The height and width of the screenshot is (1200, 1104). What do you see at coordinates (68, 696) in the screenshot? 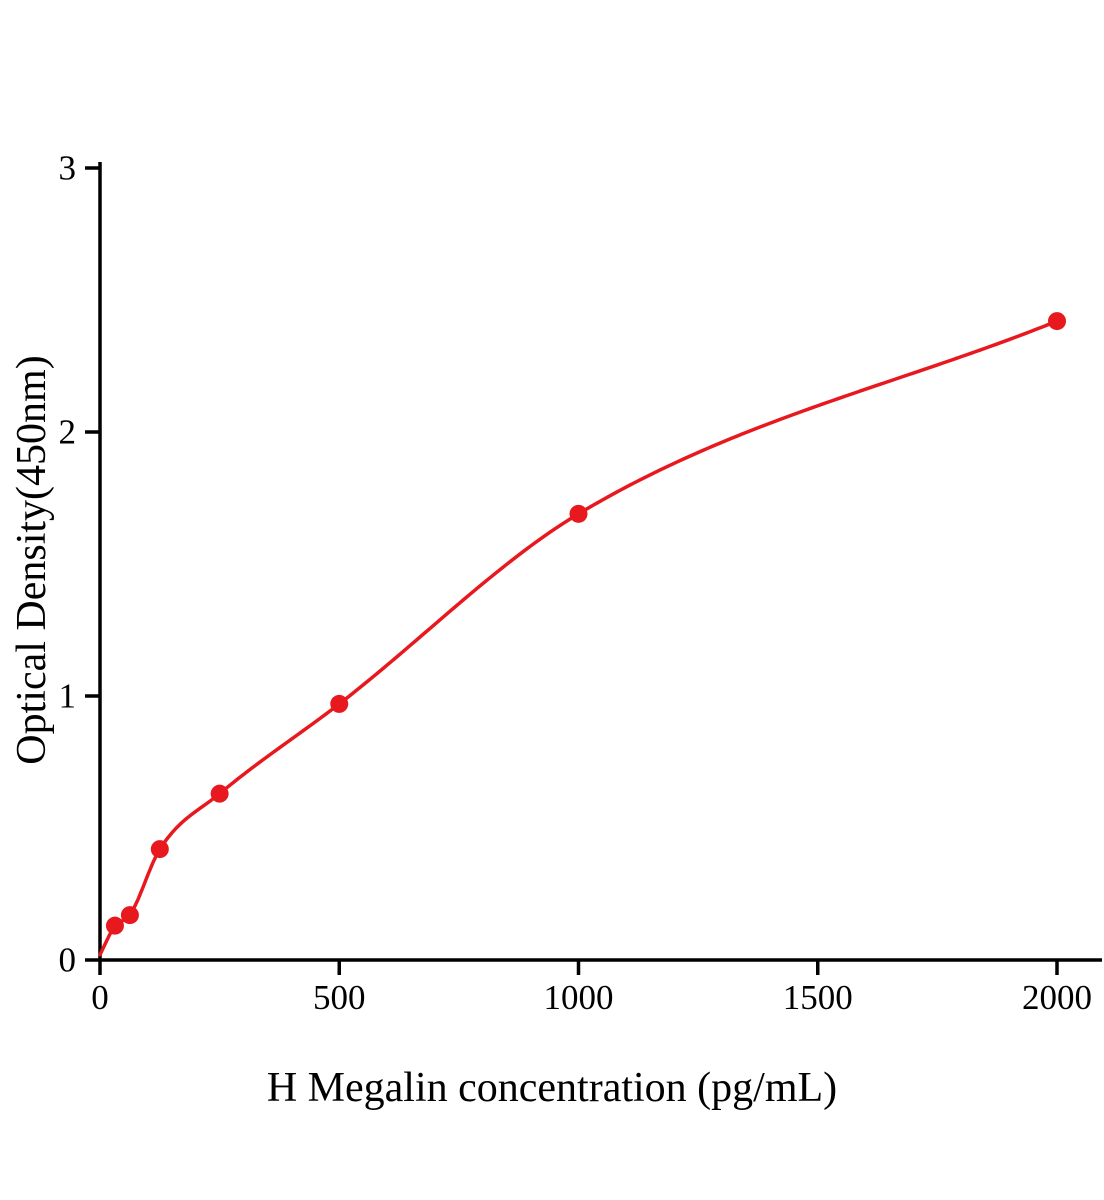
I see `y-tick-label: 1` at bounding box center [68, 696].